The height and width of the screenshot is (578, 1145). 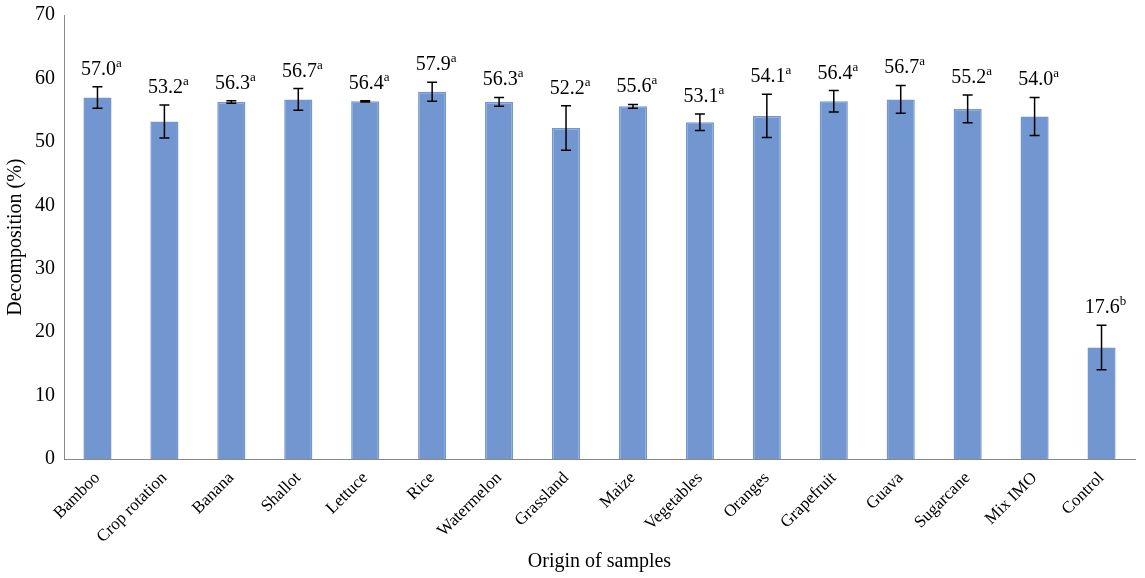 What do you see at coordinates (599, 561) in the screenshot?
I see `x-axis-title: Origin of samples` at bounding box center [599, 561].